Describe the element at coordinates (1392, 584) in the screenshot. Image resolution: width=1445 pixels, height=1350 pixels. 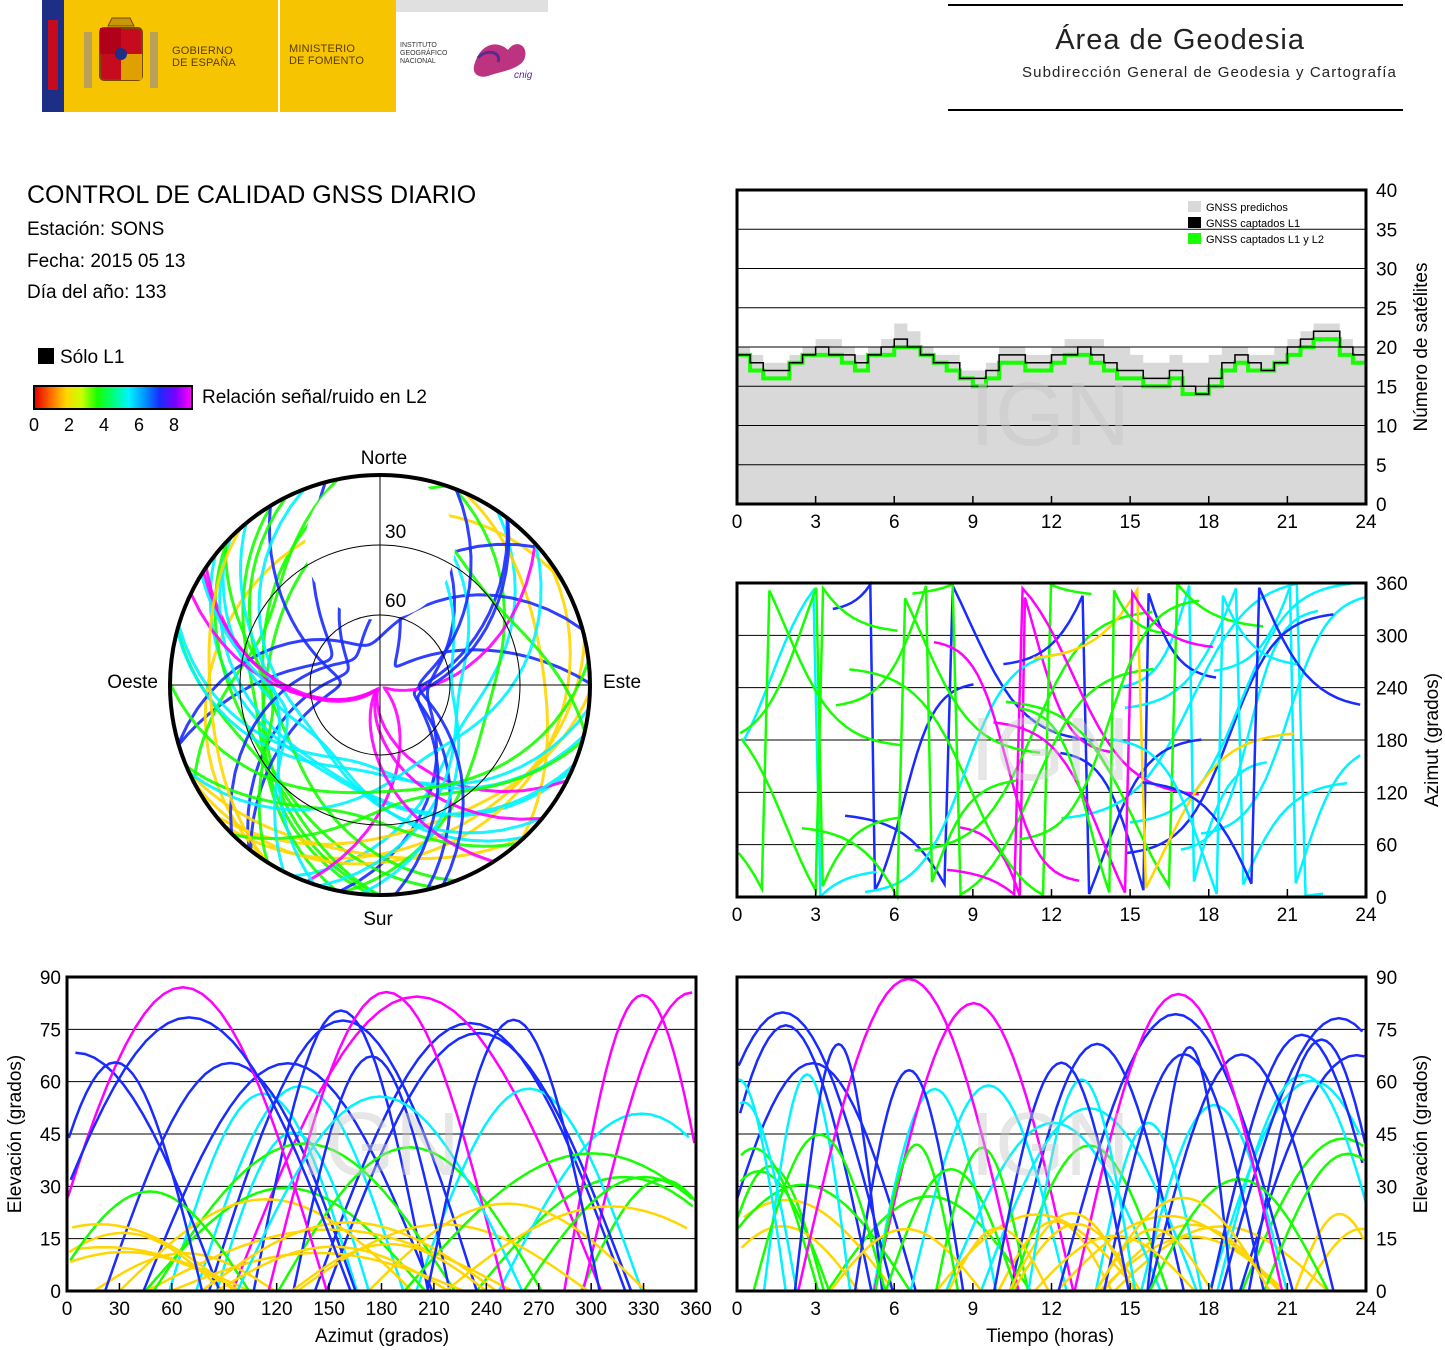
I see `y-tick-label: 360` at that location.